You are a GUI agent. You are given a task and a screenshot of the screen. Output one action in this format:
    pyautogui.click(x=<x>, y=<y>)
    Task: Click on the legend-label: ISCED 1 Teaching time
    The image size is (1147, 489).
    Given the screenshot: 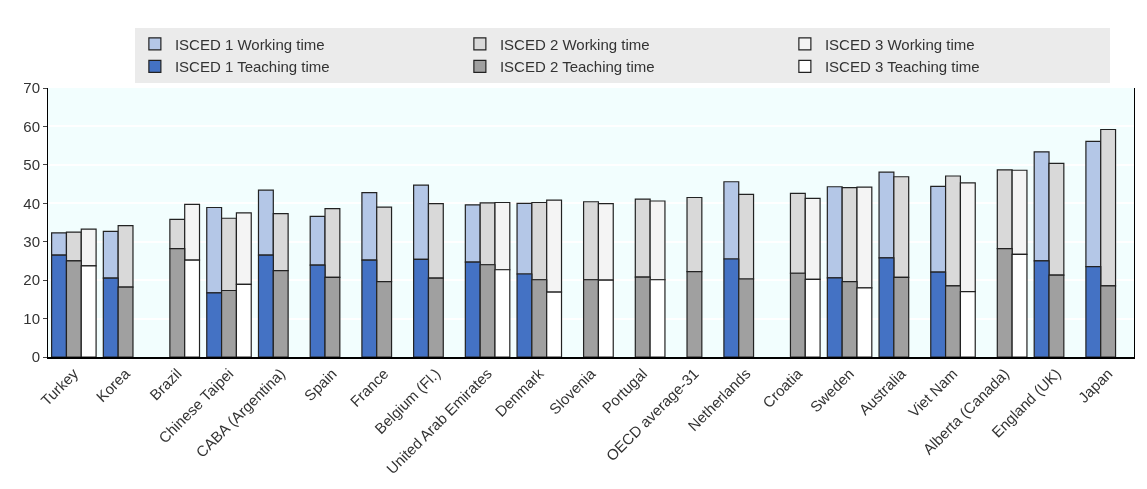 What is the action you would take?
    pyautogui.click(x=252, y=67)
    